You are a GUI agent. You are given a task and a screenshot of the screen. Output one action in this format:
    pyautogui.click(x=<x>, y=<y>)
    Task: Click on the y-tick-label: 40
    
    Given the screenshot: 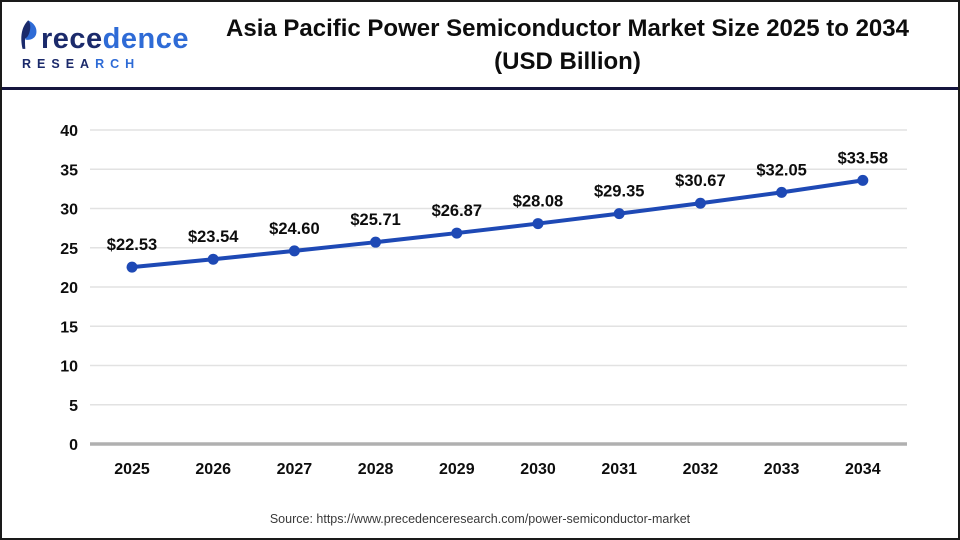 What is the action you would take?
    pyautogui.click(x=69, y=131)
    